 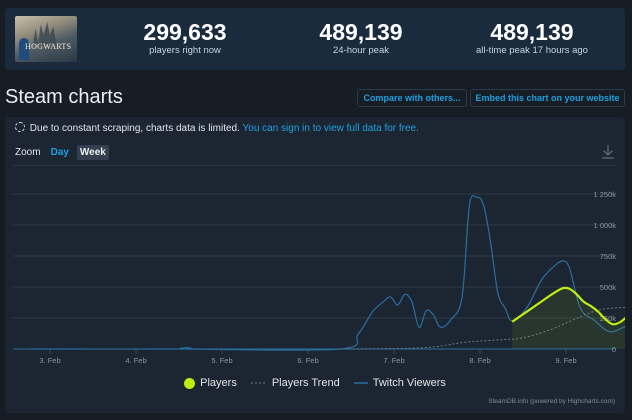 What do you see at coordinates (221, 360) in the screenshot?
I see `x-axis-label: 5. Feb` at bounding box center [221, 360].